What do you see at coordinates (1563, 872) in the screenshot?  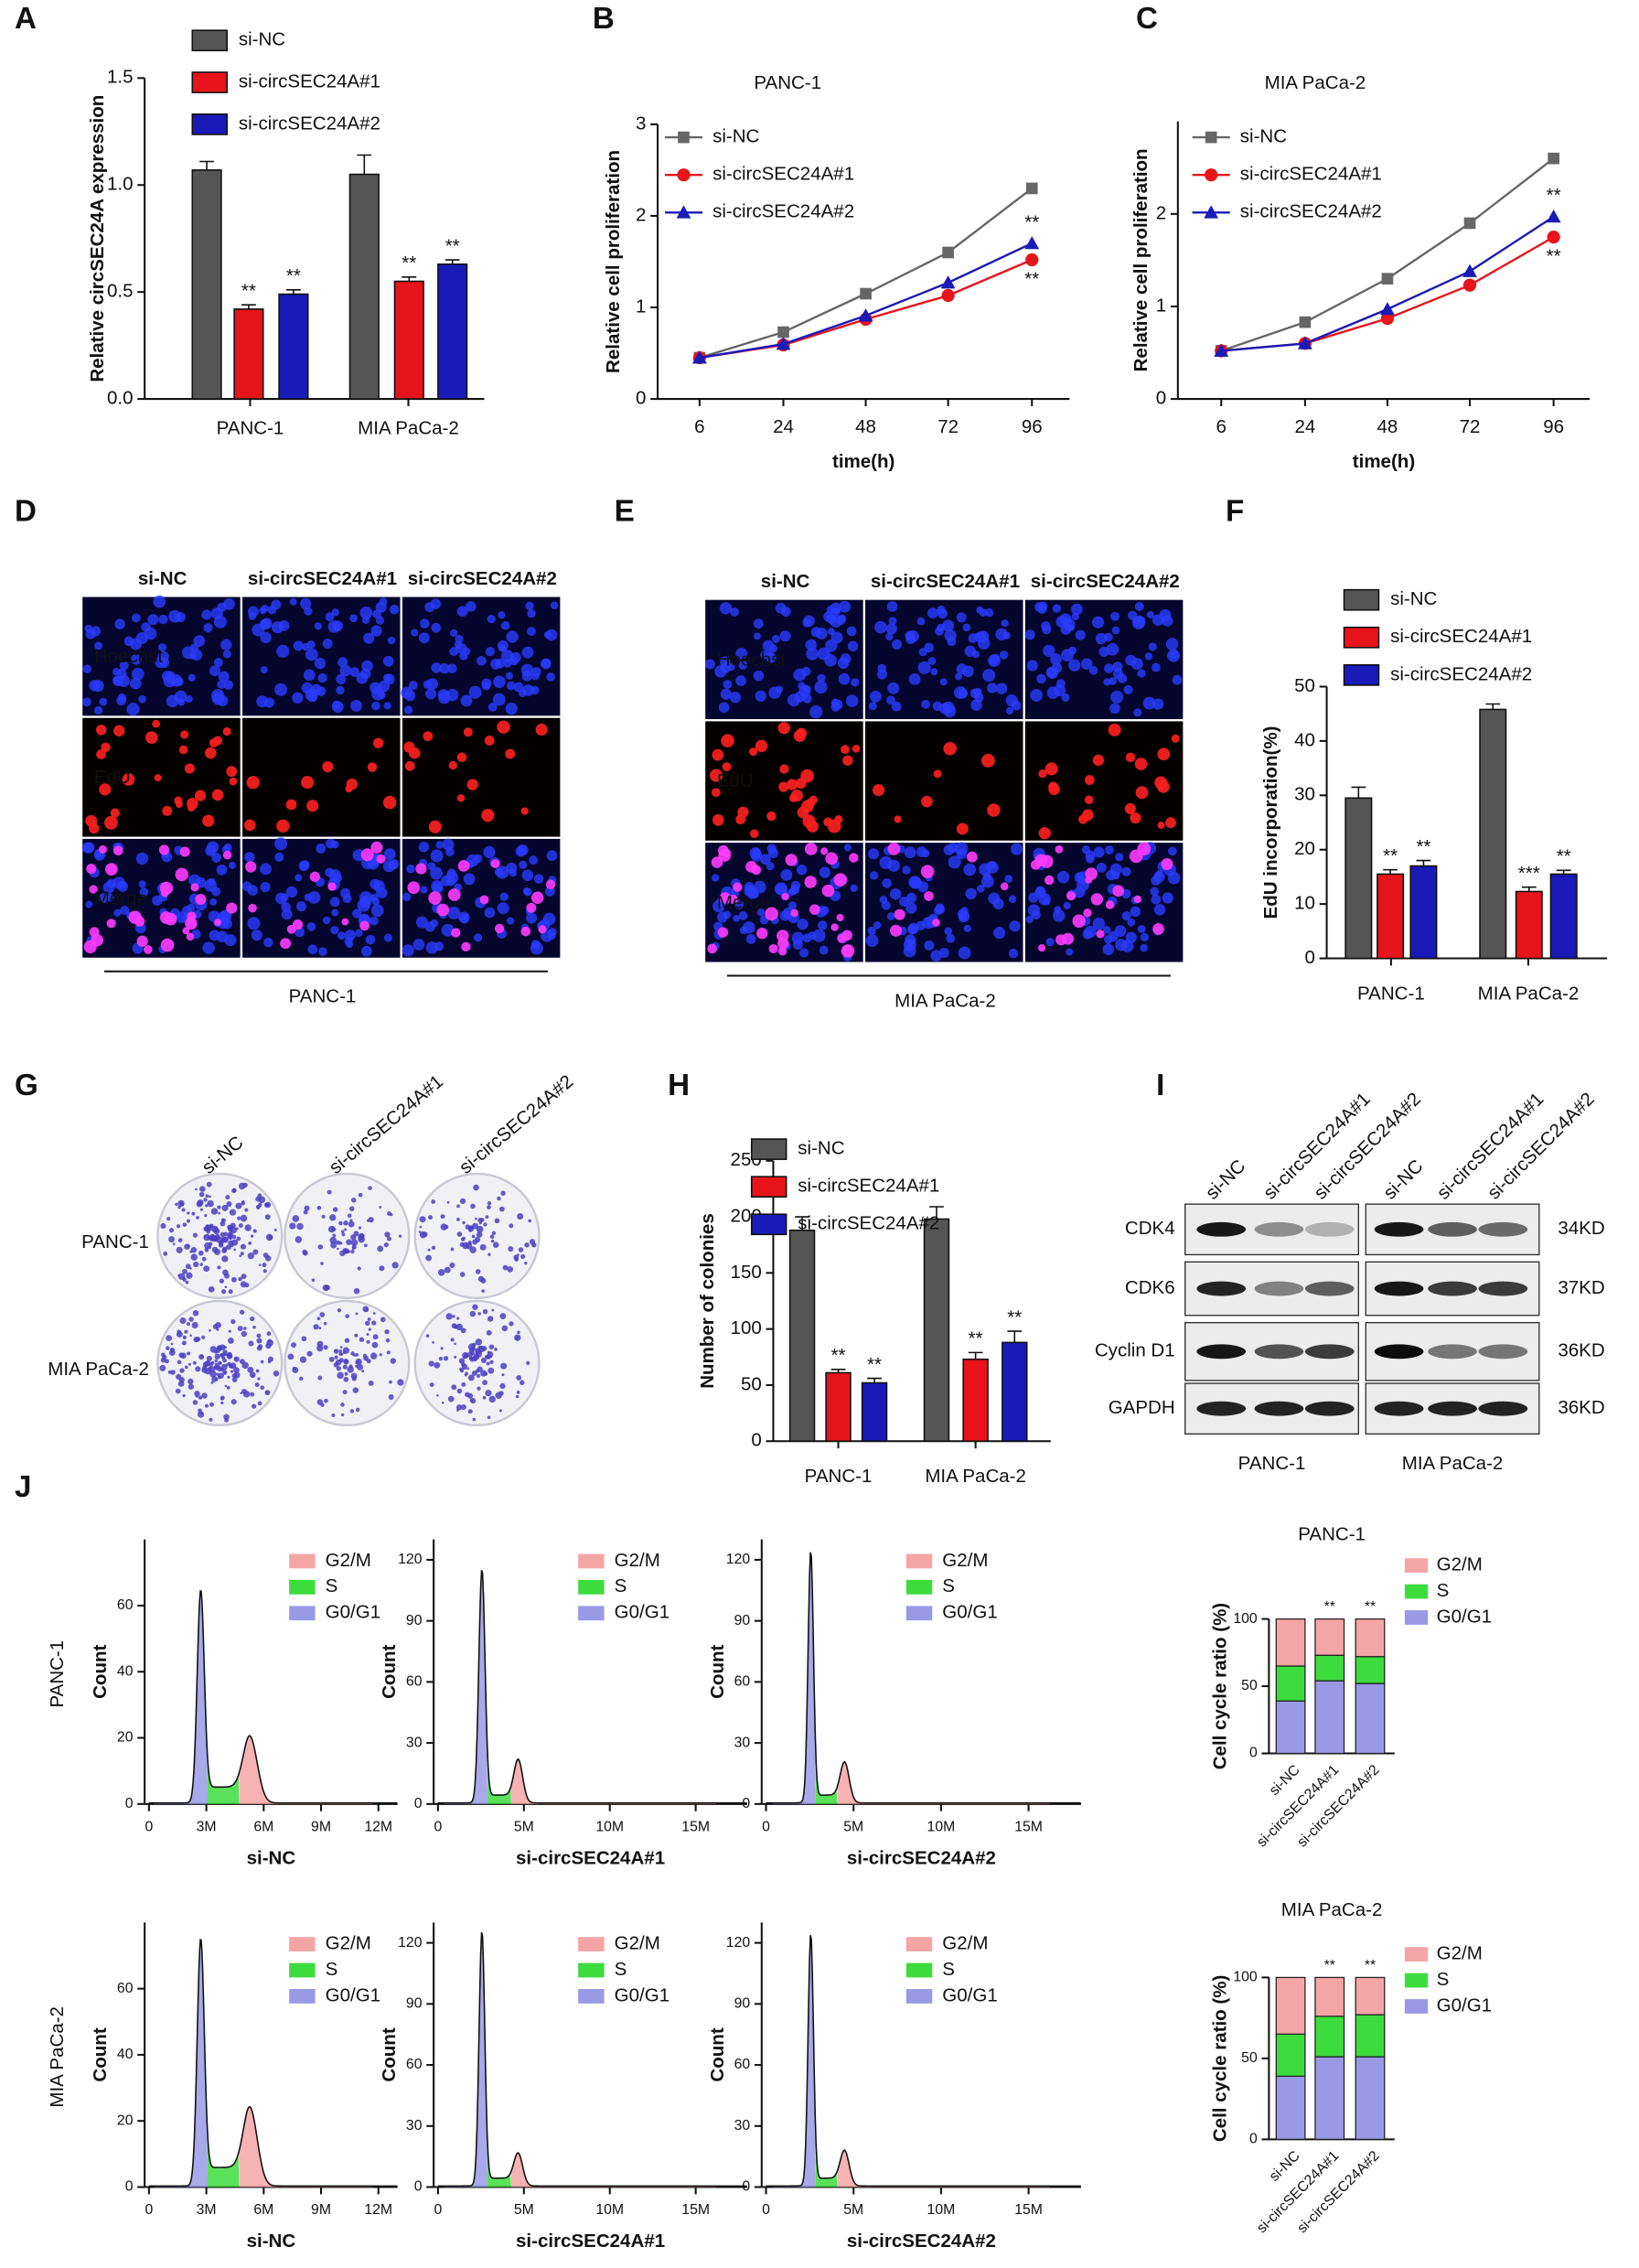 I see `error-bar` at bounding box center [1563, 872].